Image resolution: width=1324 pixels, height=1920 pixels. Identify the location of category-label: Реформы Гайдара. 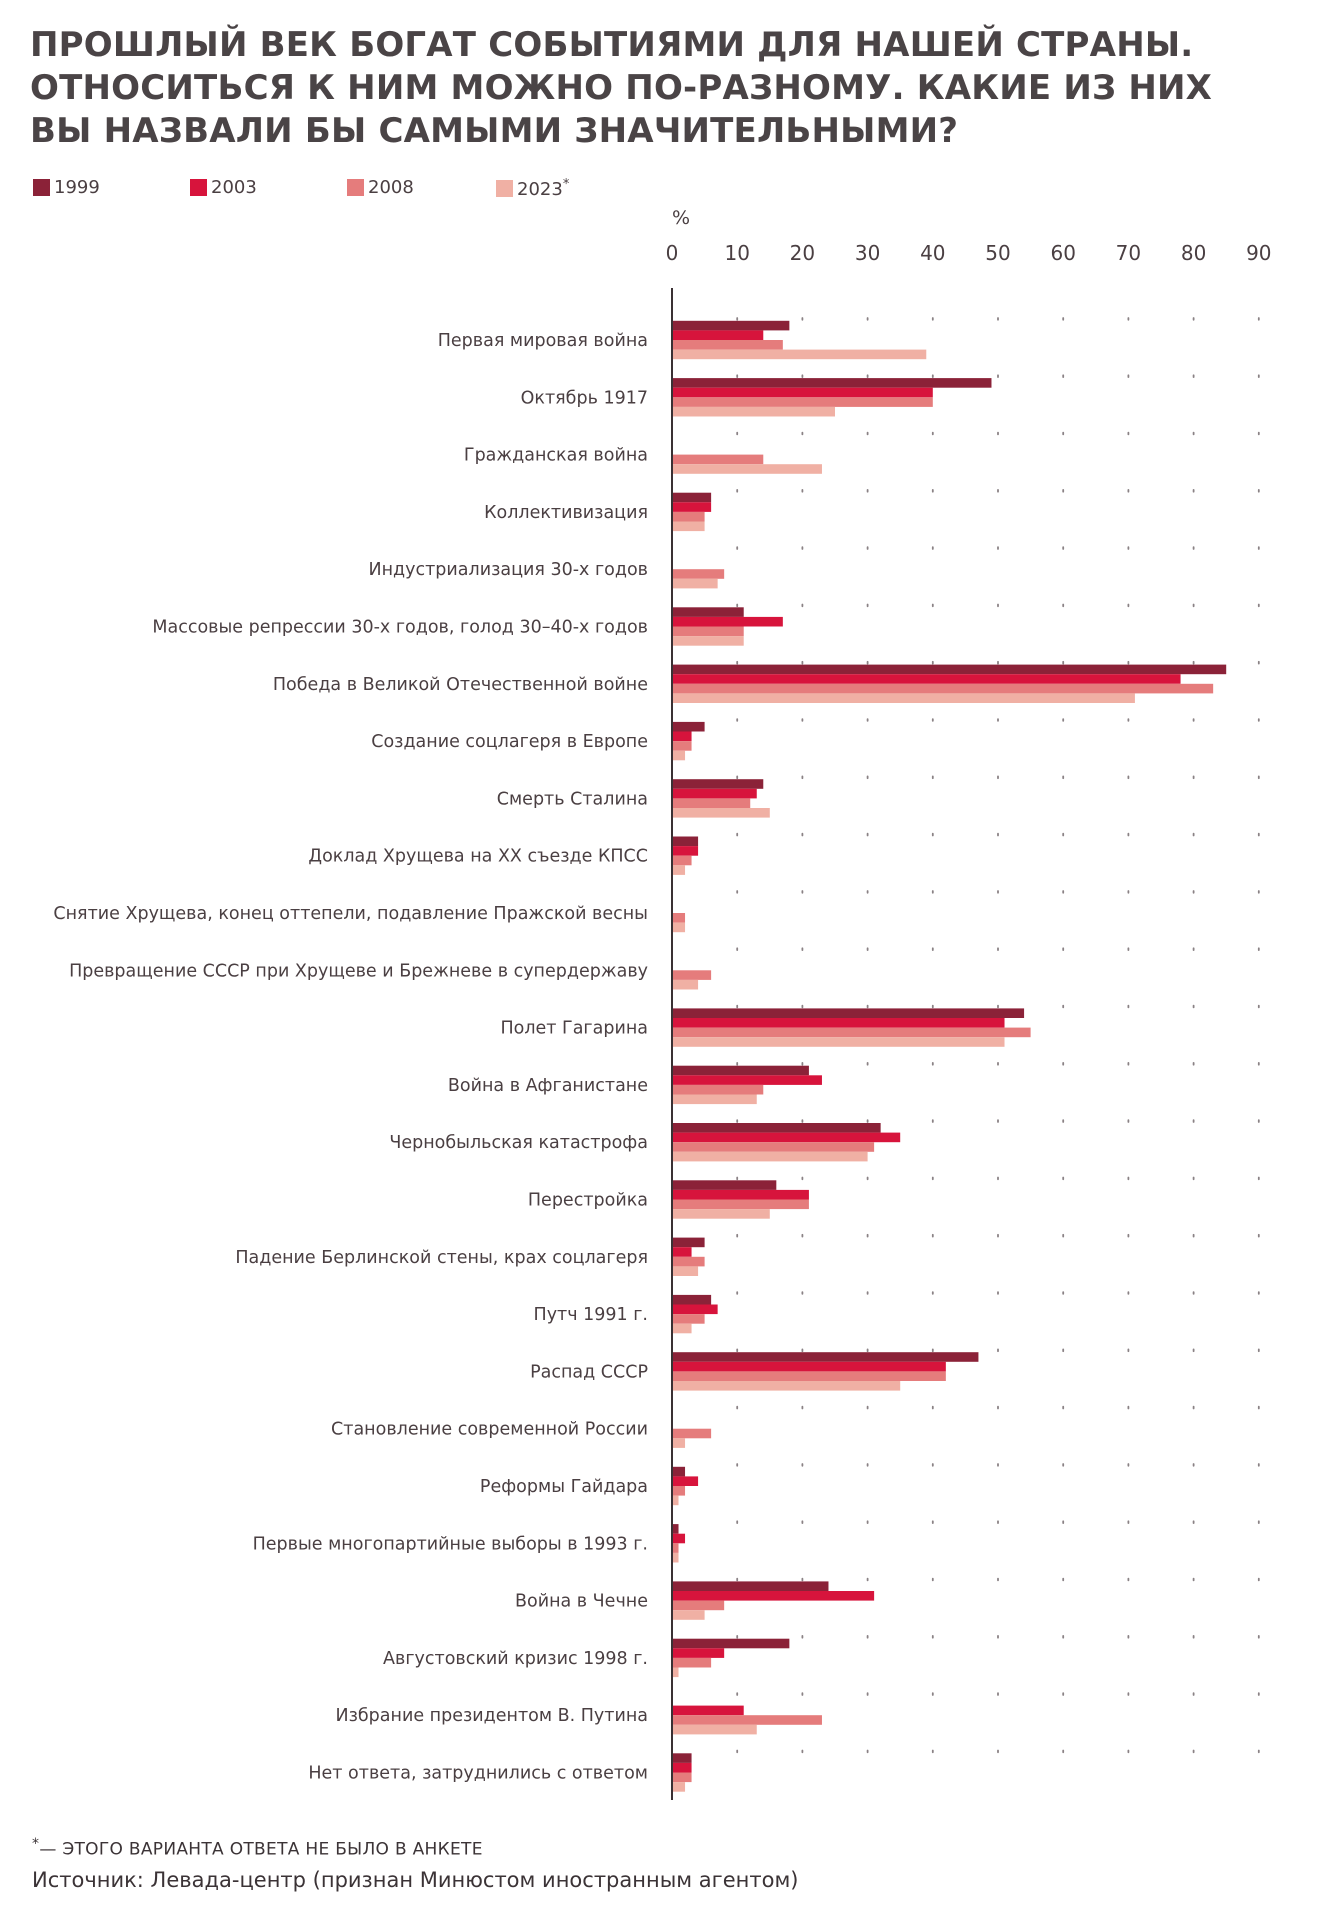
(564, 1487).